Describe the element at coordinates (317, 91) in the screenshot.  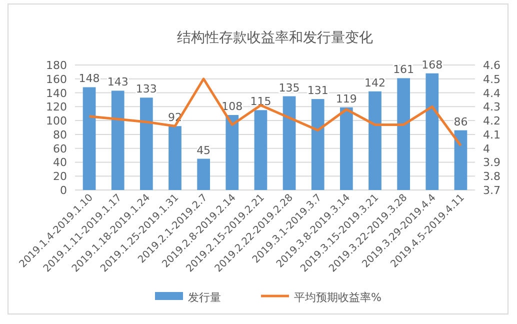
I see `data-label: 131` at that location.